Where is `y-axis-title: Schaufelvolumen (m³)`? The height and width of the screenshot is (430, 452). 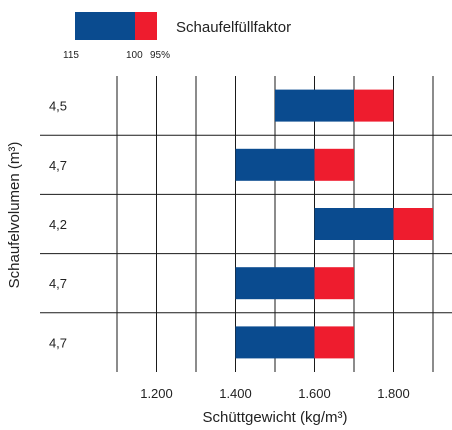 y-axis-title: Schaufelvolumen (m³) is located at coordinates (14, 215).